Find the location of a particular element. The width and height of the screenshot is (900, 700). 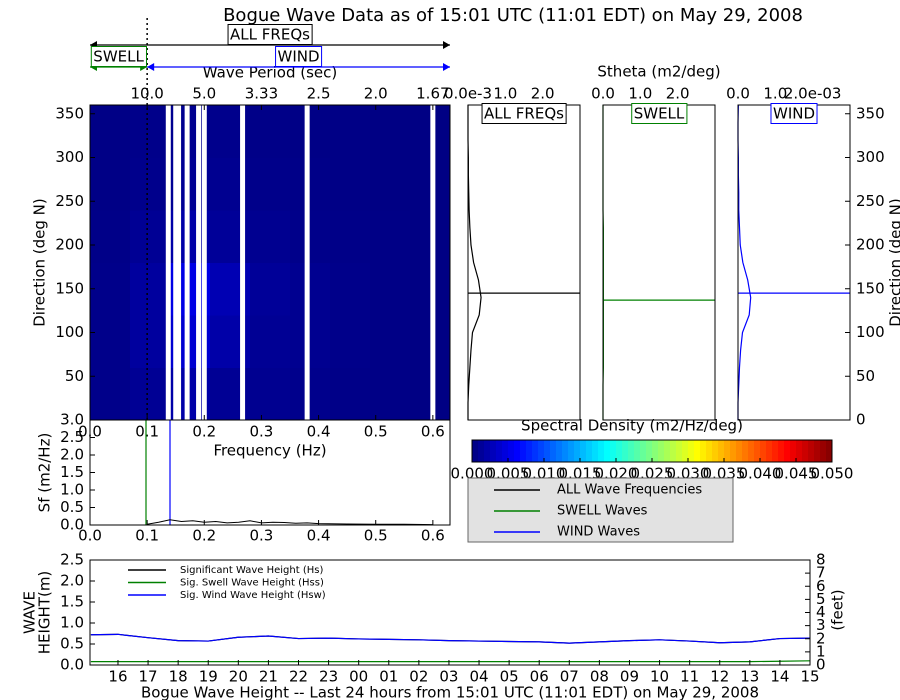

panel-label: SWELL is located at coordinates (659, 114).